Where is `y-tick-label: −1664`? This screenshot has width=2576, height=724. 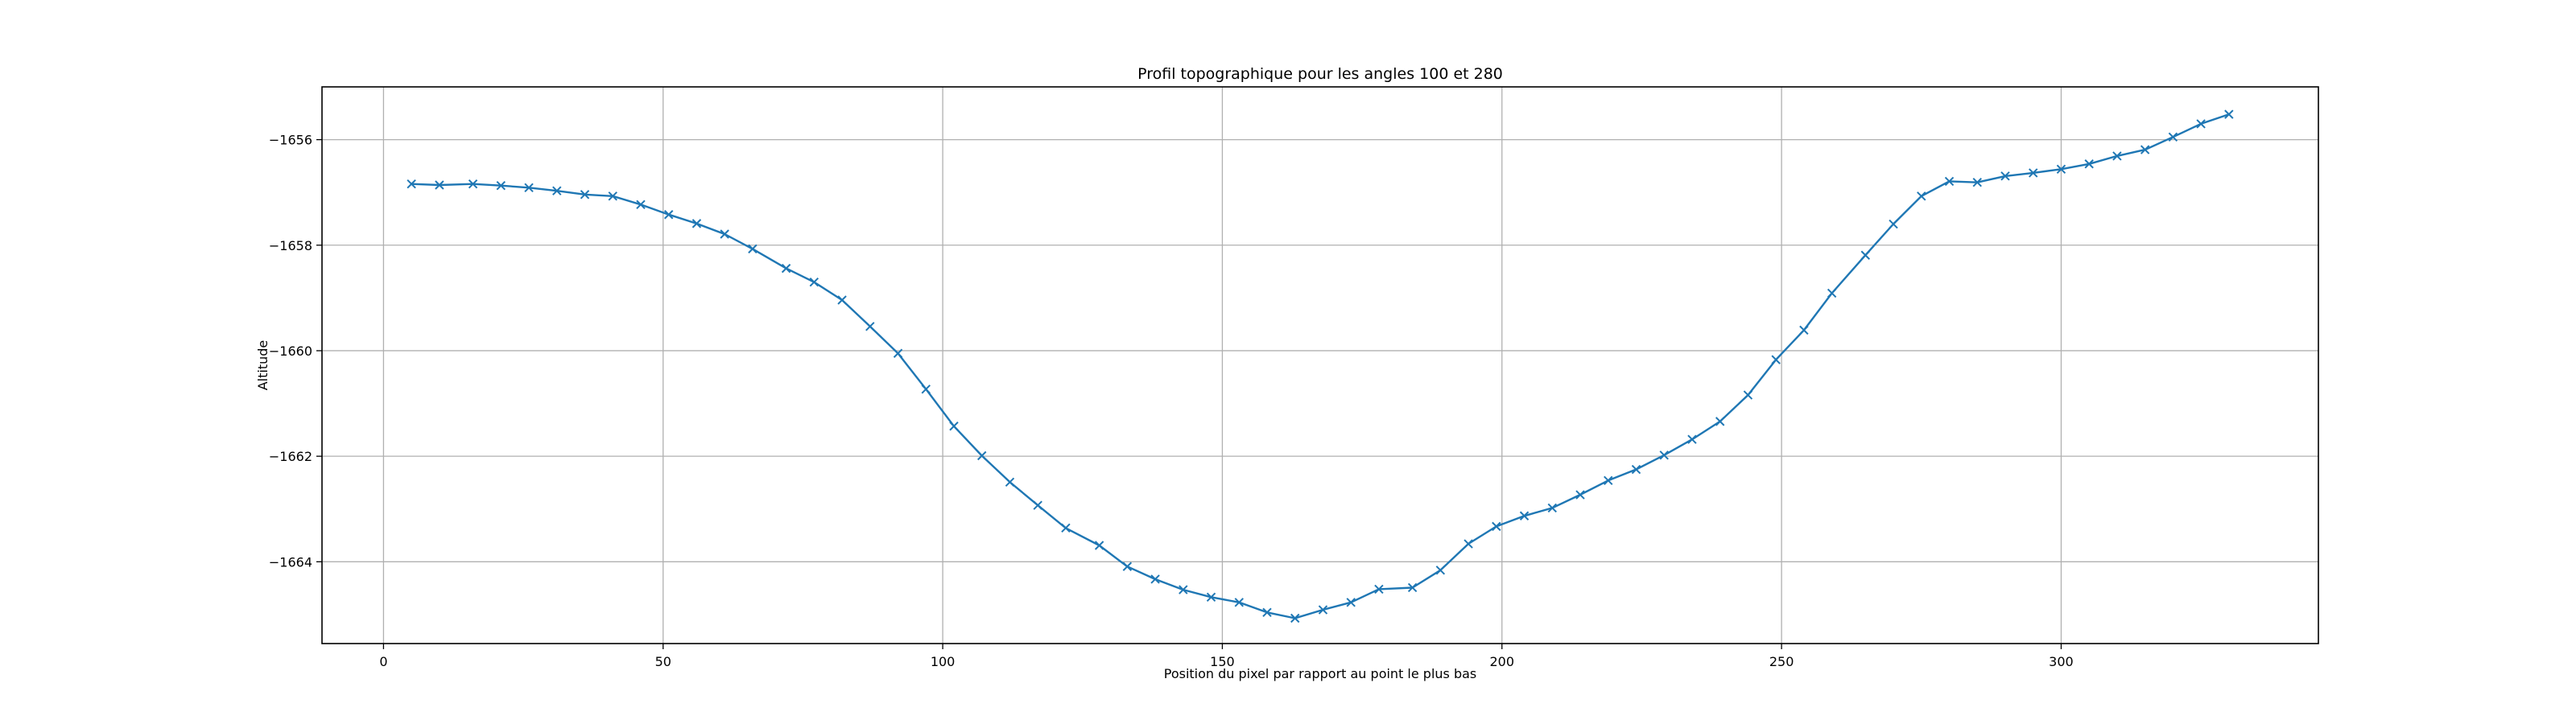
y-tick-label: −1664 is located at coordinates (290, 562).